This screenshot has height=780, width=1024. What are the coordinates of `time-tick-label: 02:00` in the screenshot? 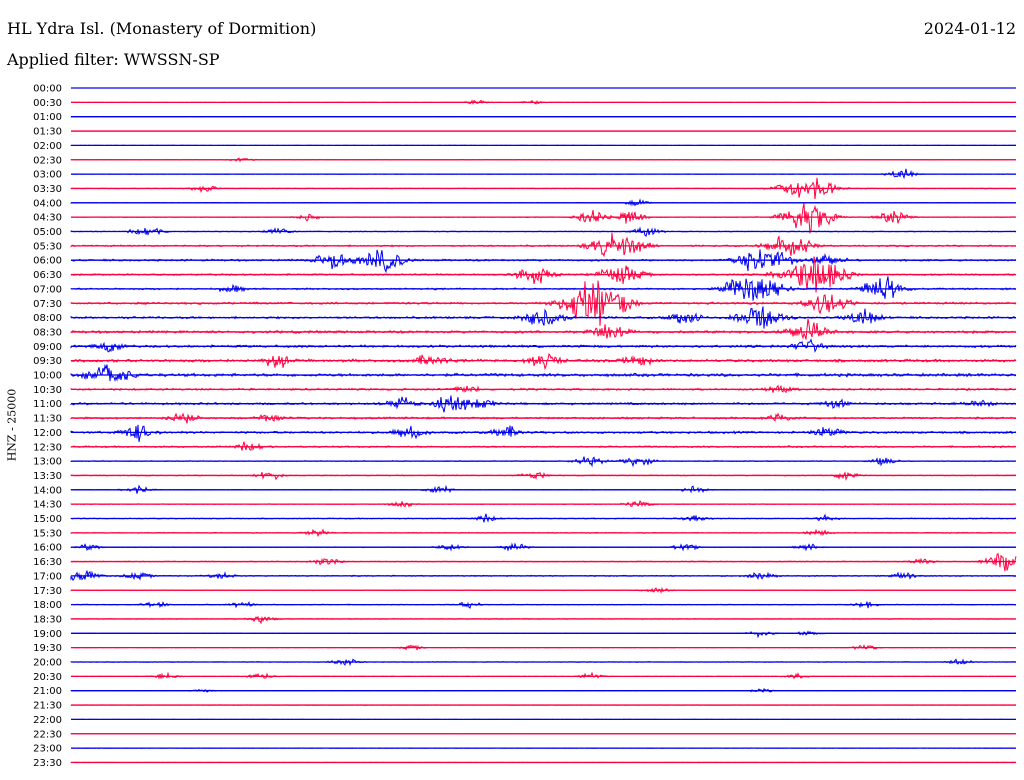 It's located at (47, 146).